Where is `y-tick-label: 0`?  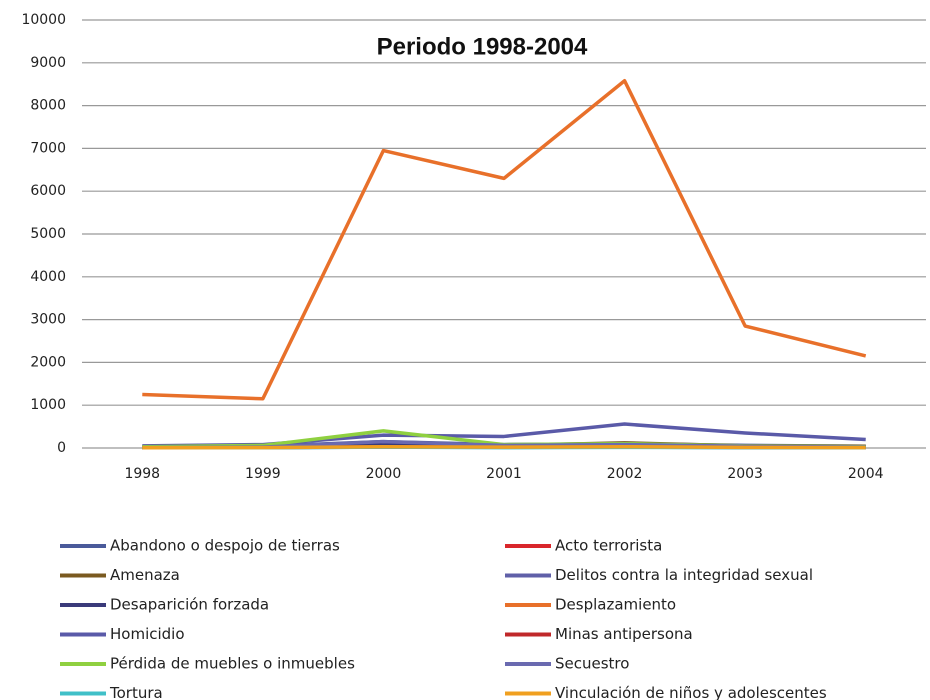
y-tick-label: 0 is located at coordinates (61, 448).